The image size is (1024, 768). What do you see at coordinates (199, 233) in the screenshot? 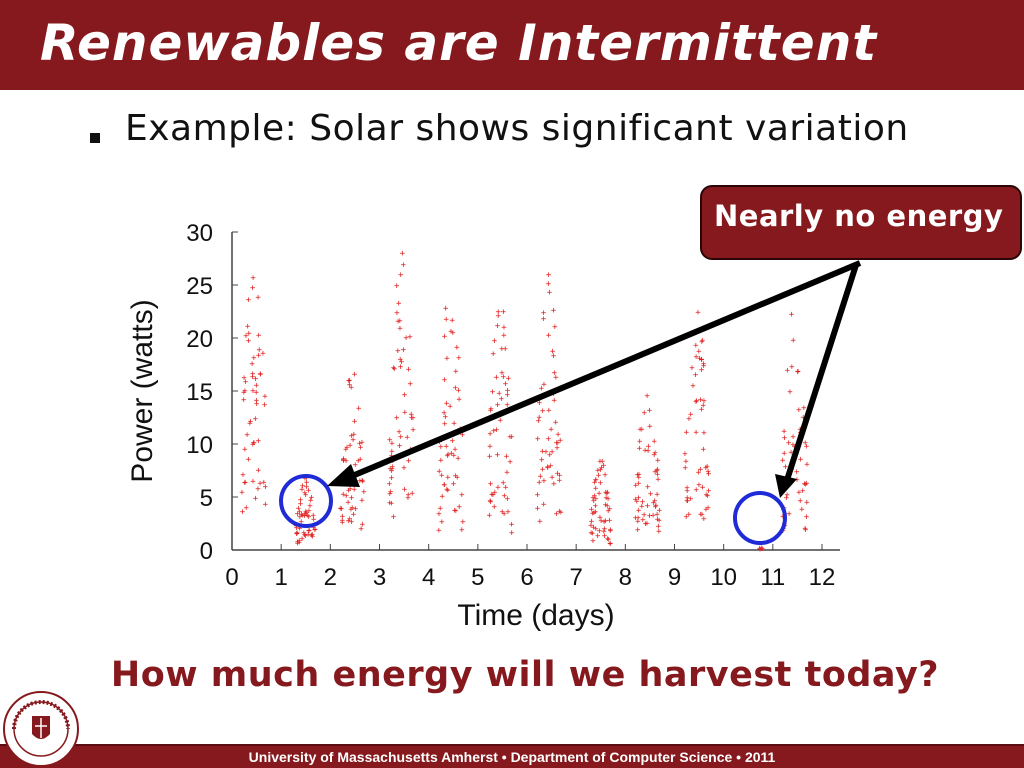
I see `y-tick-label: 30` at bounding box center [199, 233].